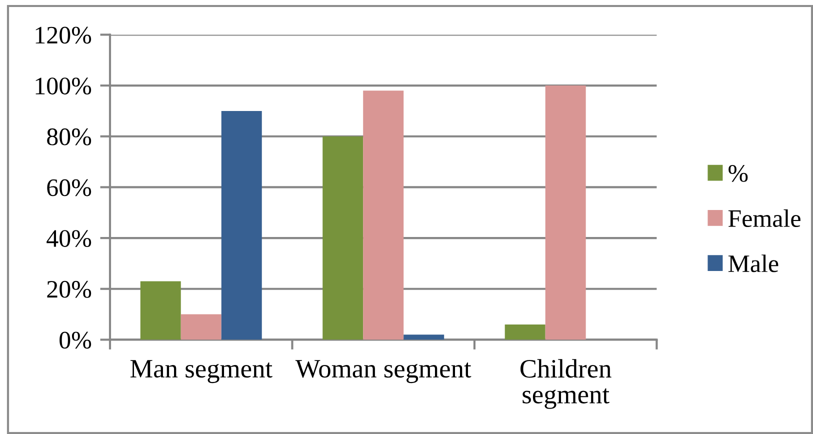 This screenshot has width=813, height=434. Describe the element at coordinates (64, 86) in the screenshot. I see `y-tick-label: 100%` at that location.